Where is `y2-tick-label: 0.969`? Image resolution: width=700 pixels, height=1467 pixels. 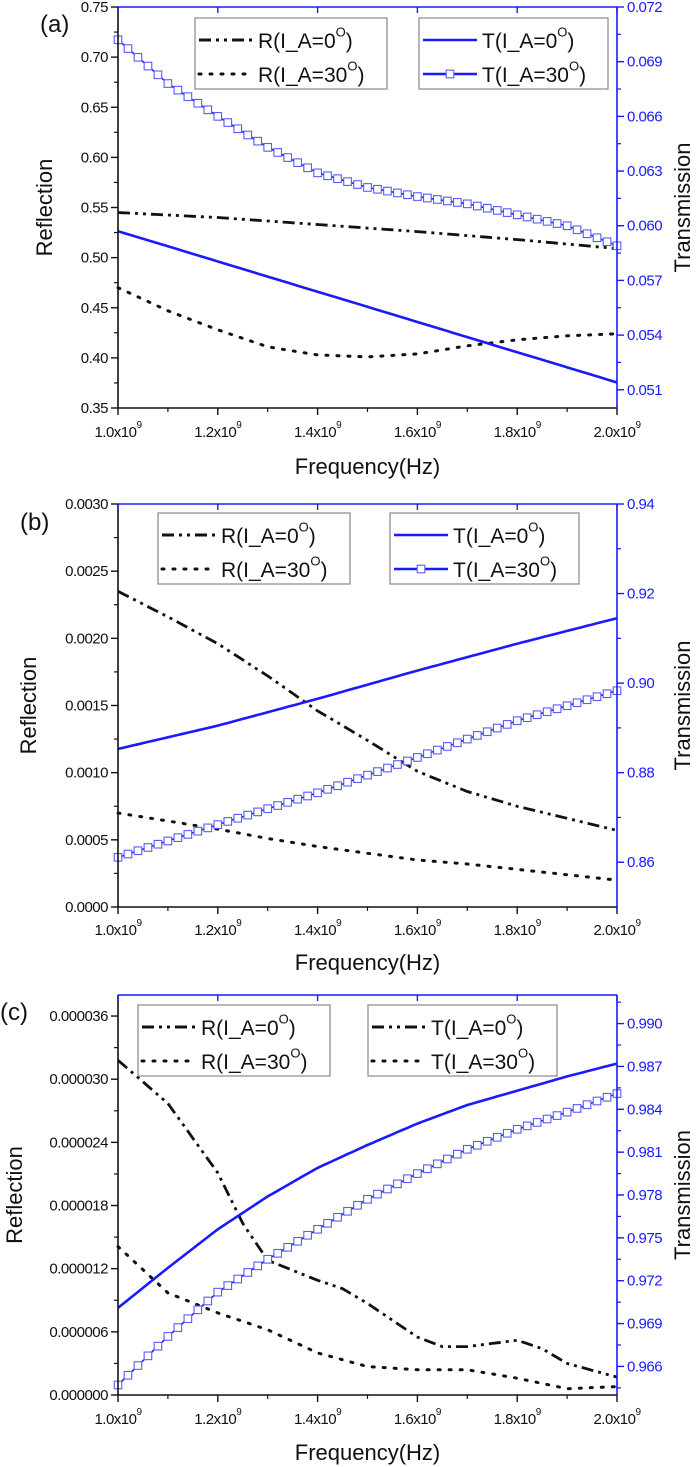 y2-tick-label: 0.969 is located at coordinates (644, 1324).